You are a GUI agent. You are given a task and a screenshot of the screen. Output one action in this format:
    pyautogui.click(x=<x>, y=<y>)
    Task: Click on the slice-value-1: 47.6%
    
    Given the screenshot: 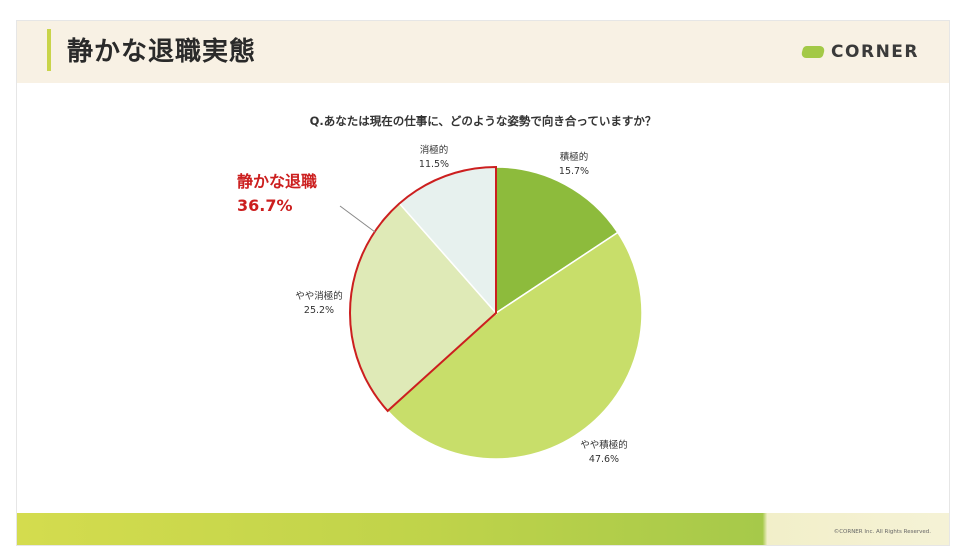 What is the action you would take?
    pyautogui.click(x=604, y=459)
    